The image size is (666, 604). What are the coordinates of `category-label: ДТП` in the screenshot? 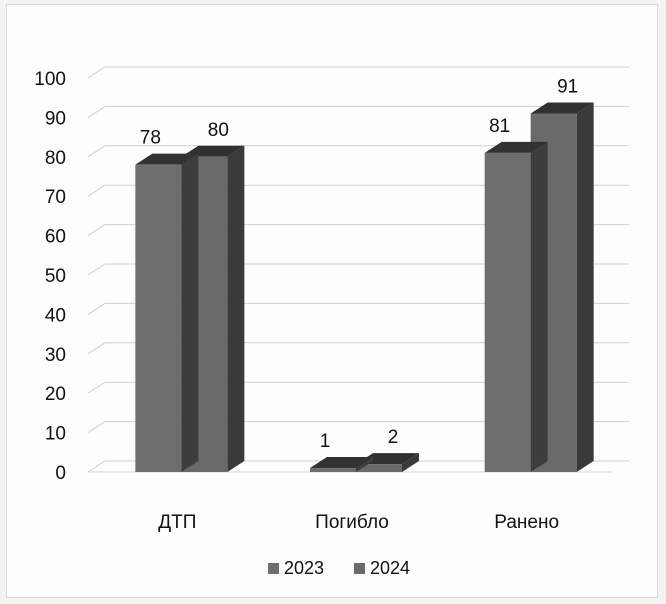 It's located at (177, 522).